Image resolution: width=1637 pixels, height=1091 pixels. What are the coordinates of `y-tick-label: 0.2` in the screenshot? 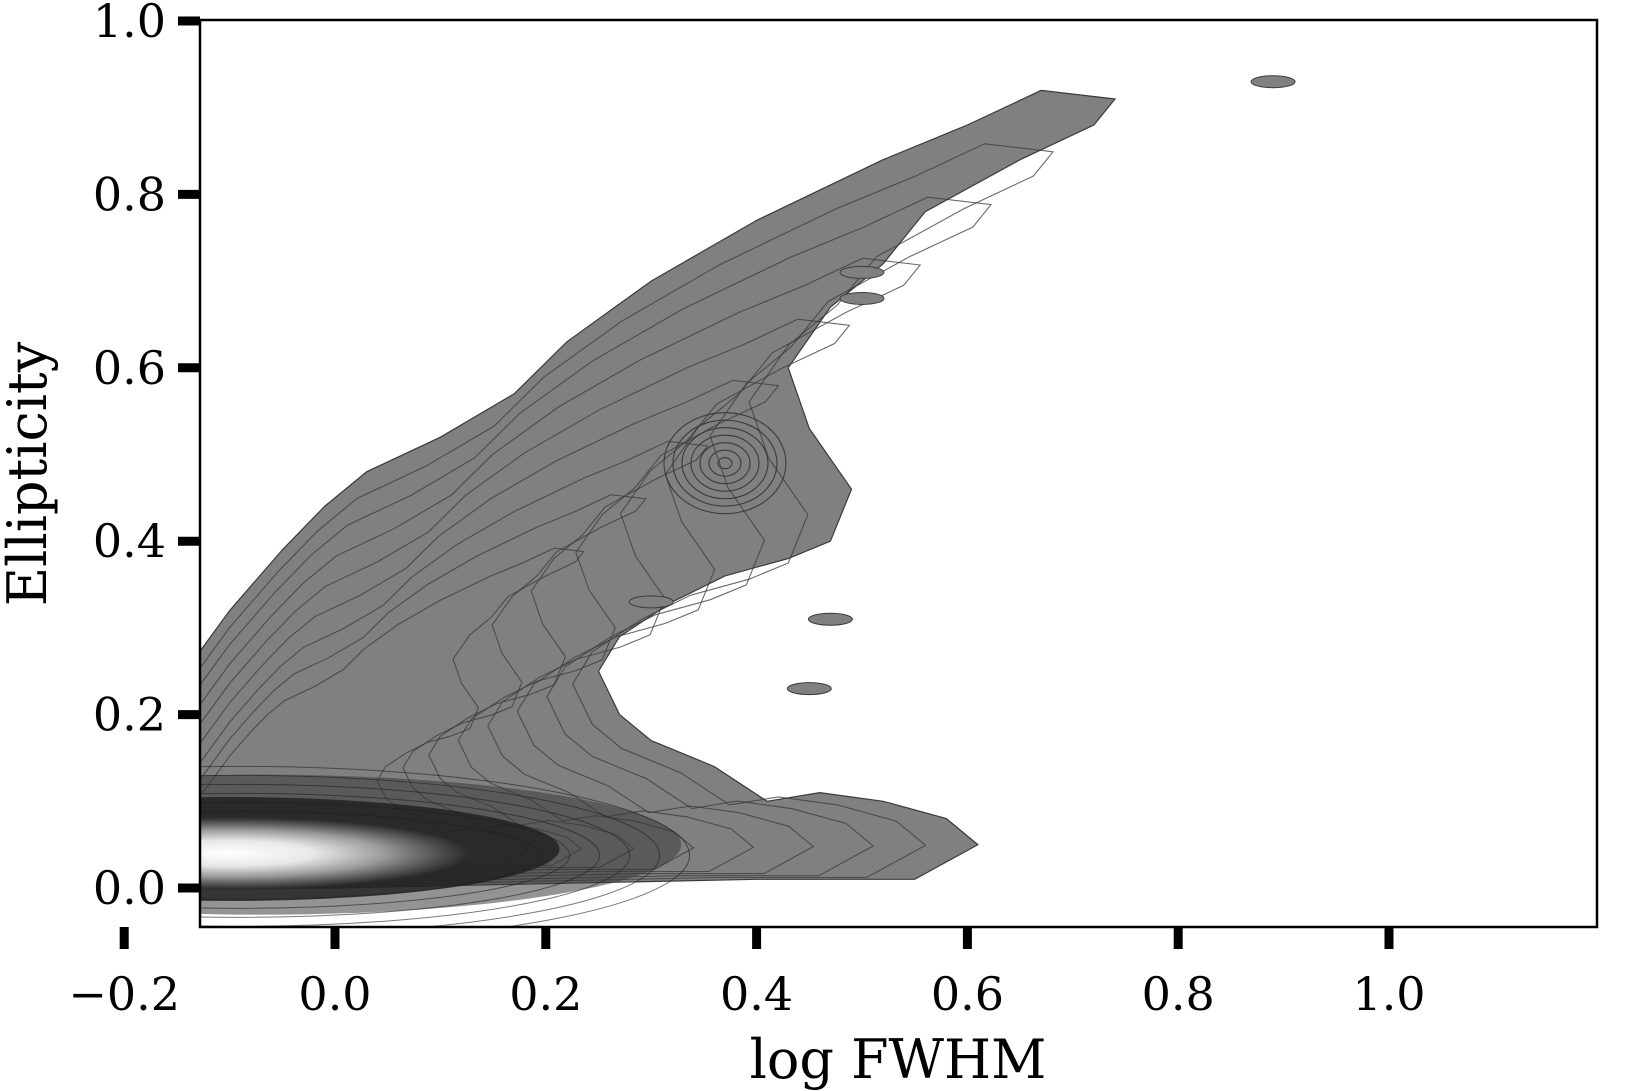 It's located at (129, 715).